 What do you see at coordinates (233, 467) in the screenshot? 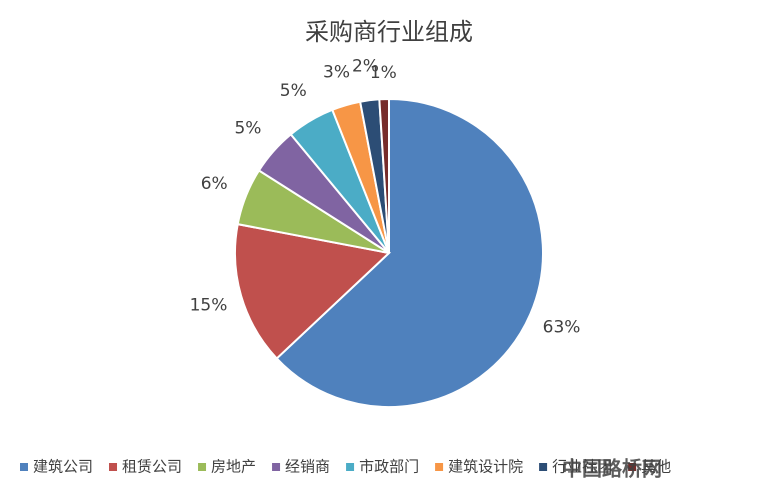
I see `legend-label: 房地产` at bounding box center [233, 467].